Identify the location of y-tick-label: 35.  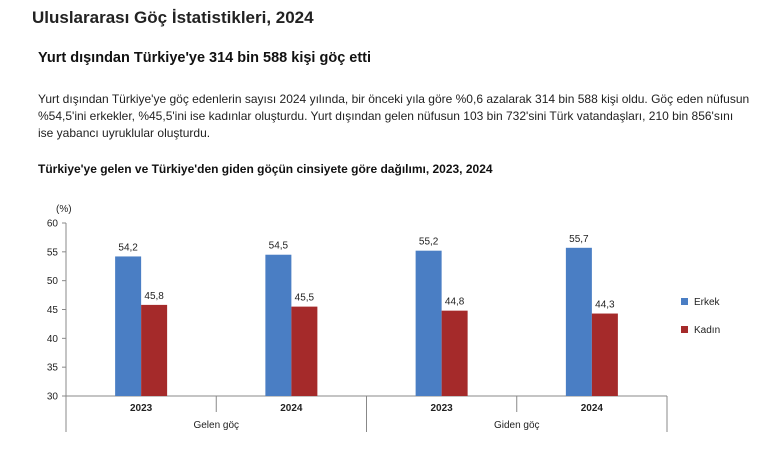
(53, 368).